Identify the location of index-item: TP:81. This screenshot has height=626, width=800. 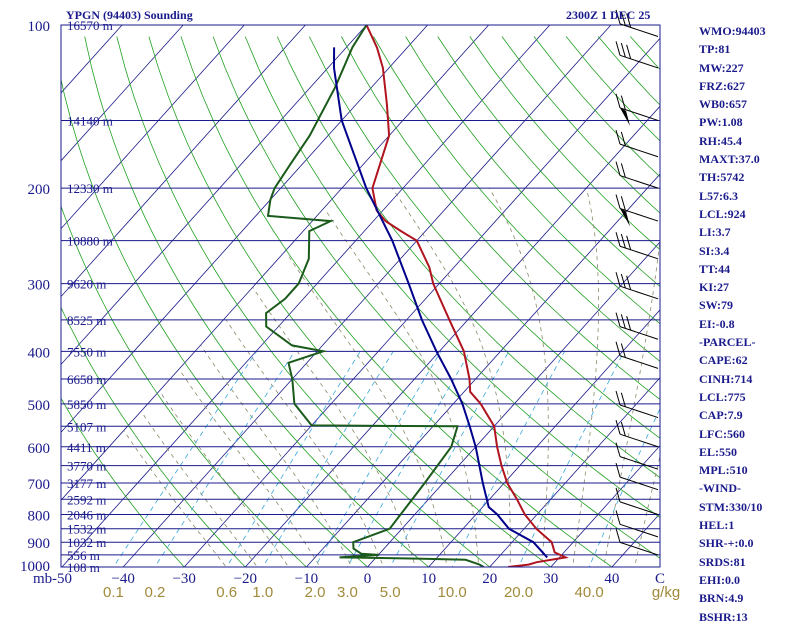
(749, 49).